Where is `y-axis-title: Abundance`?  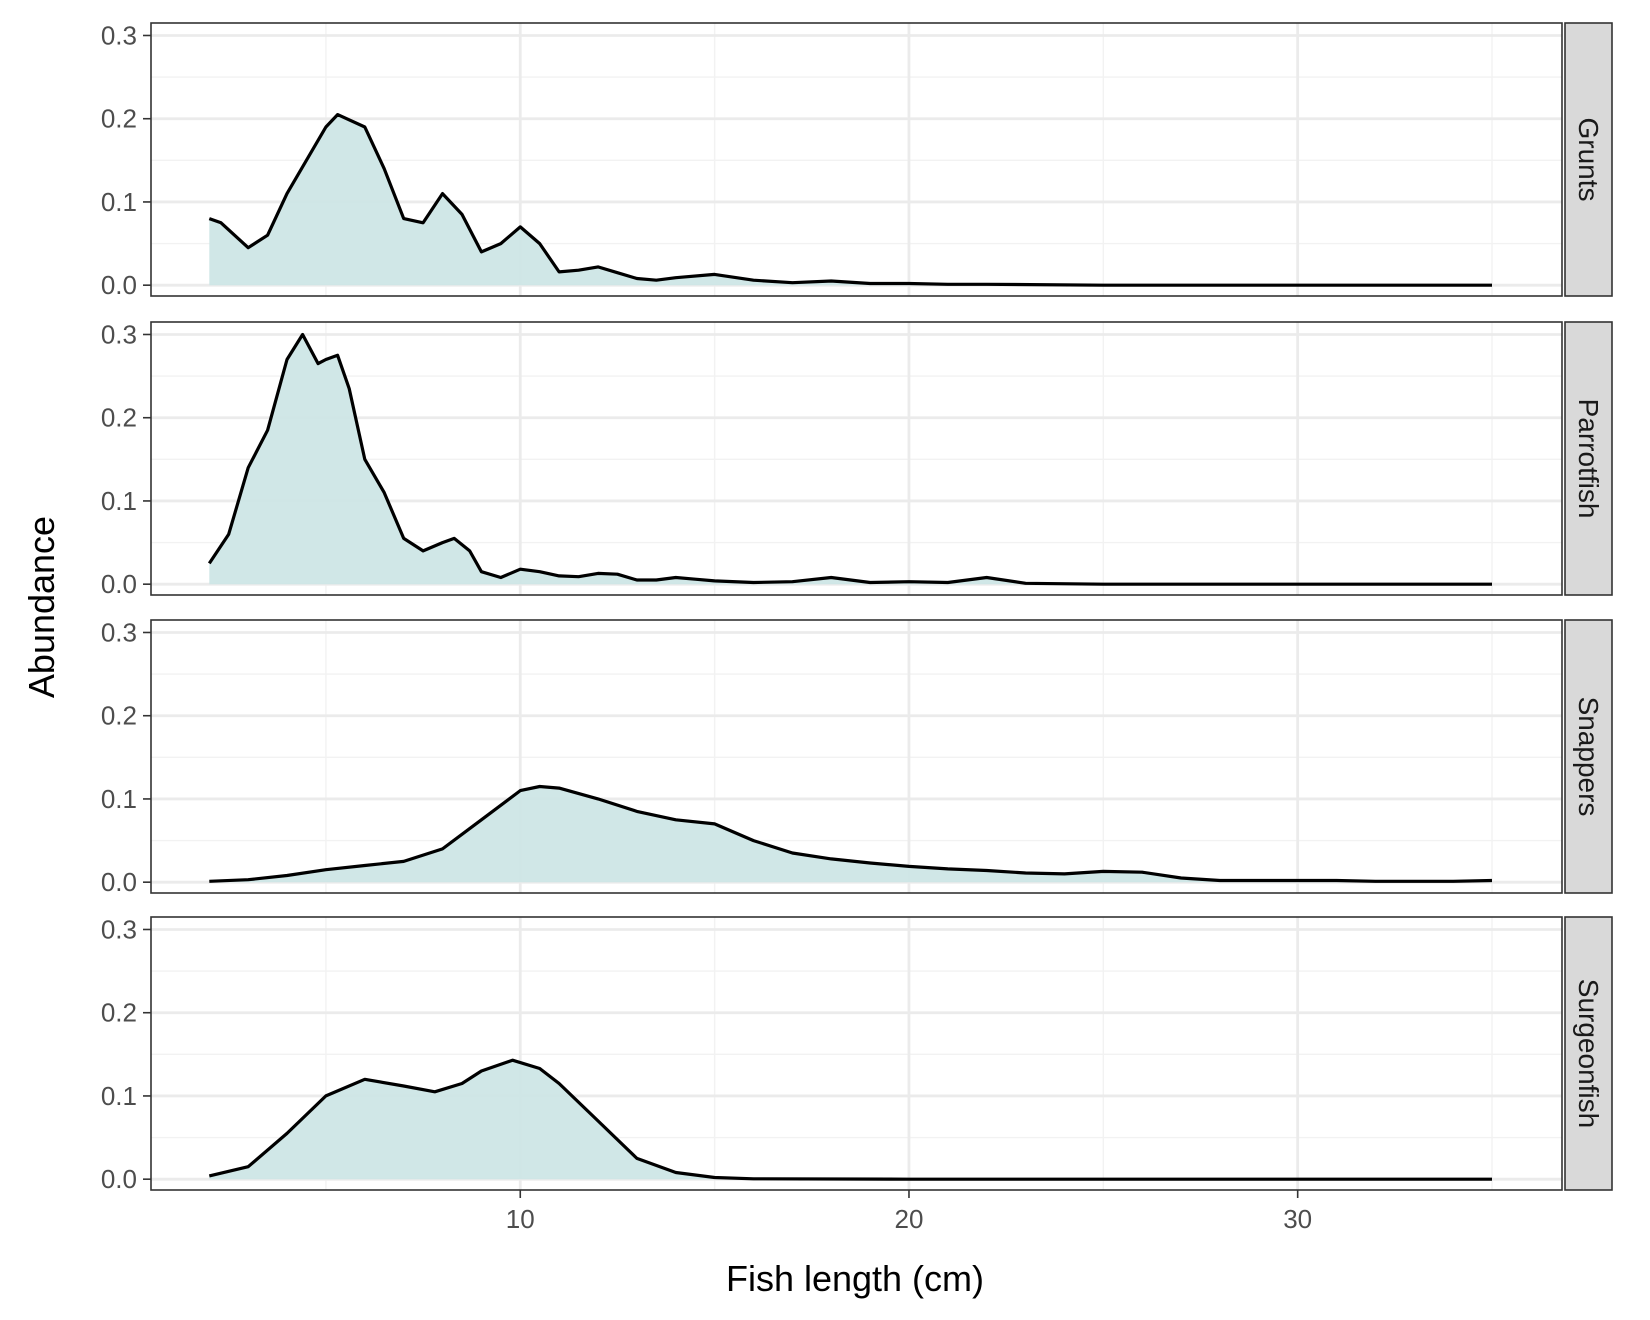 y-axis-title: Abundance is located at coordinates (41, 607).